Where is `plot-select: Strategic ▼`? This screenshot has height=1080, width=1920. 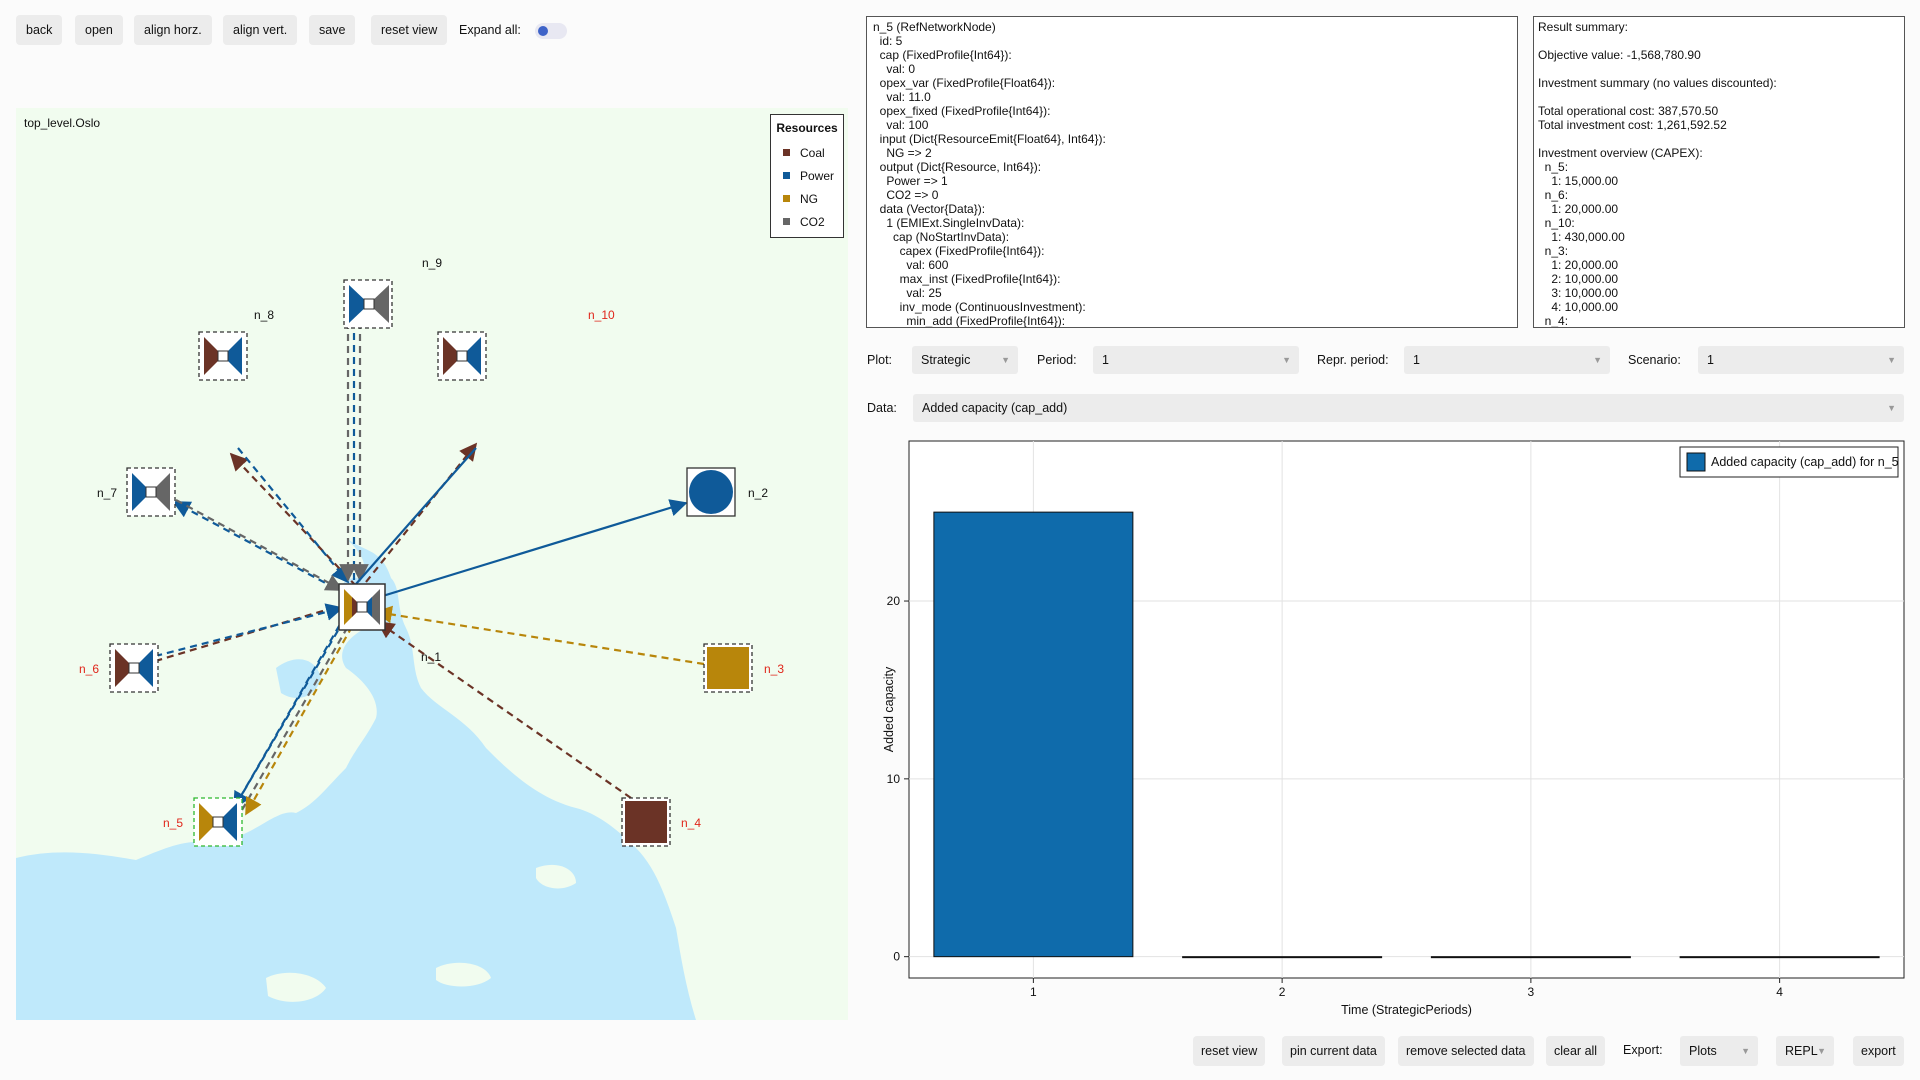
plot-select: Strategic ▼ is located at coordinates (965, 360).